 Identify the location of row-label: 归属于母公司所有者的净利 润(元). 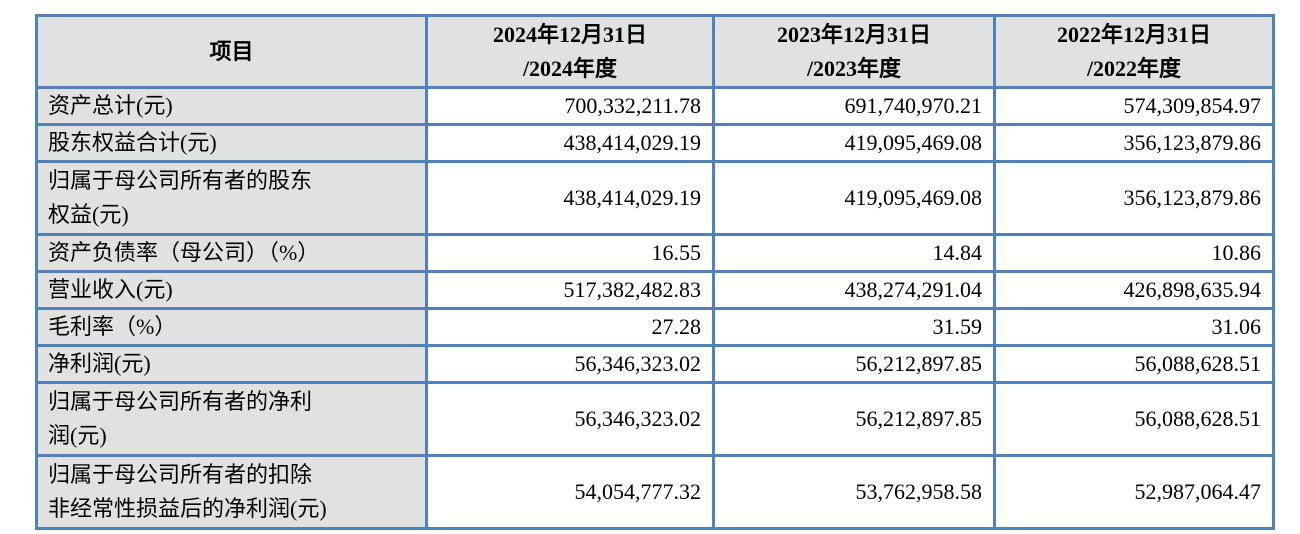
(231, 419).